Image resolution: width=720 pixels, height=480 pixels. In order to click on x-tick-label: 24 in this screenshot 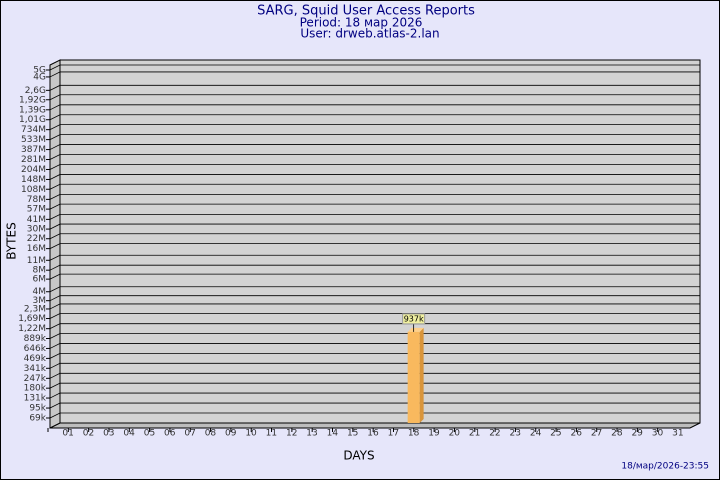, I will do `click(536, 434)`.